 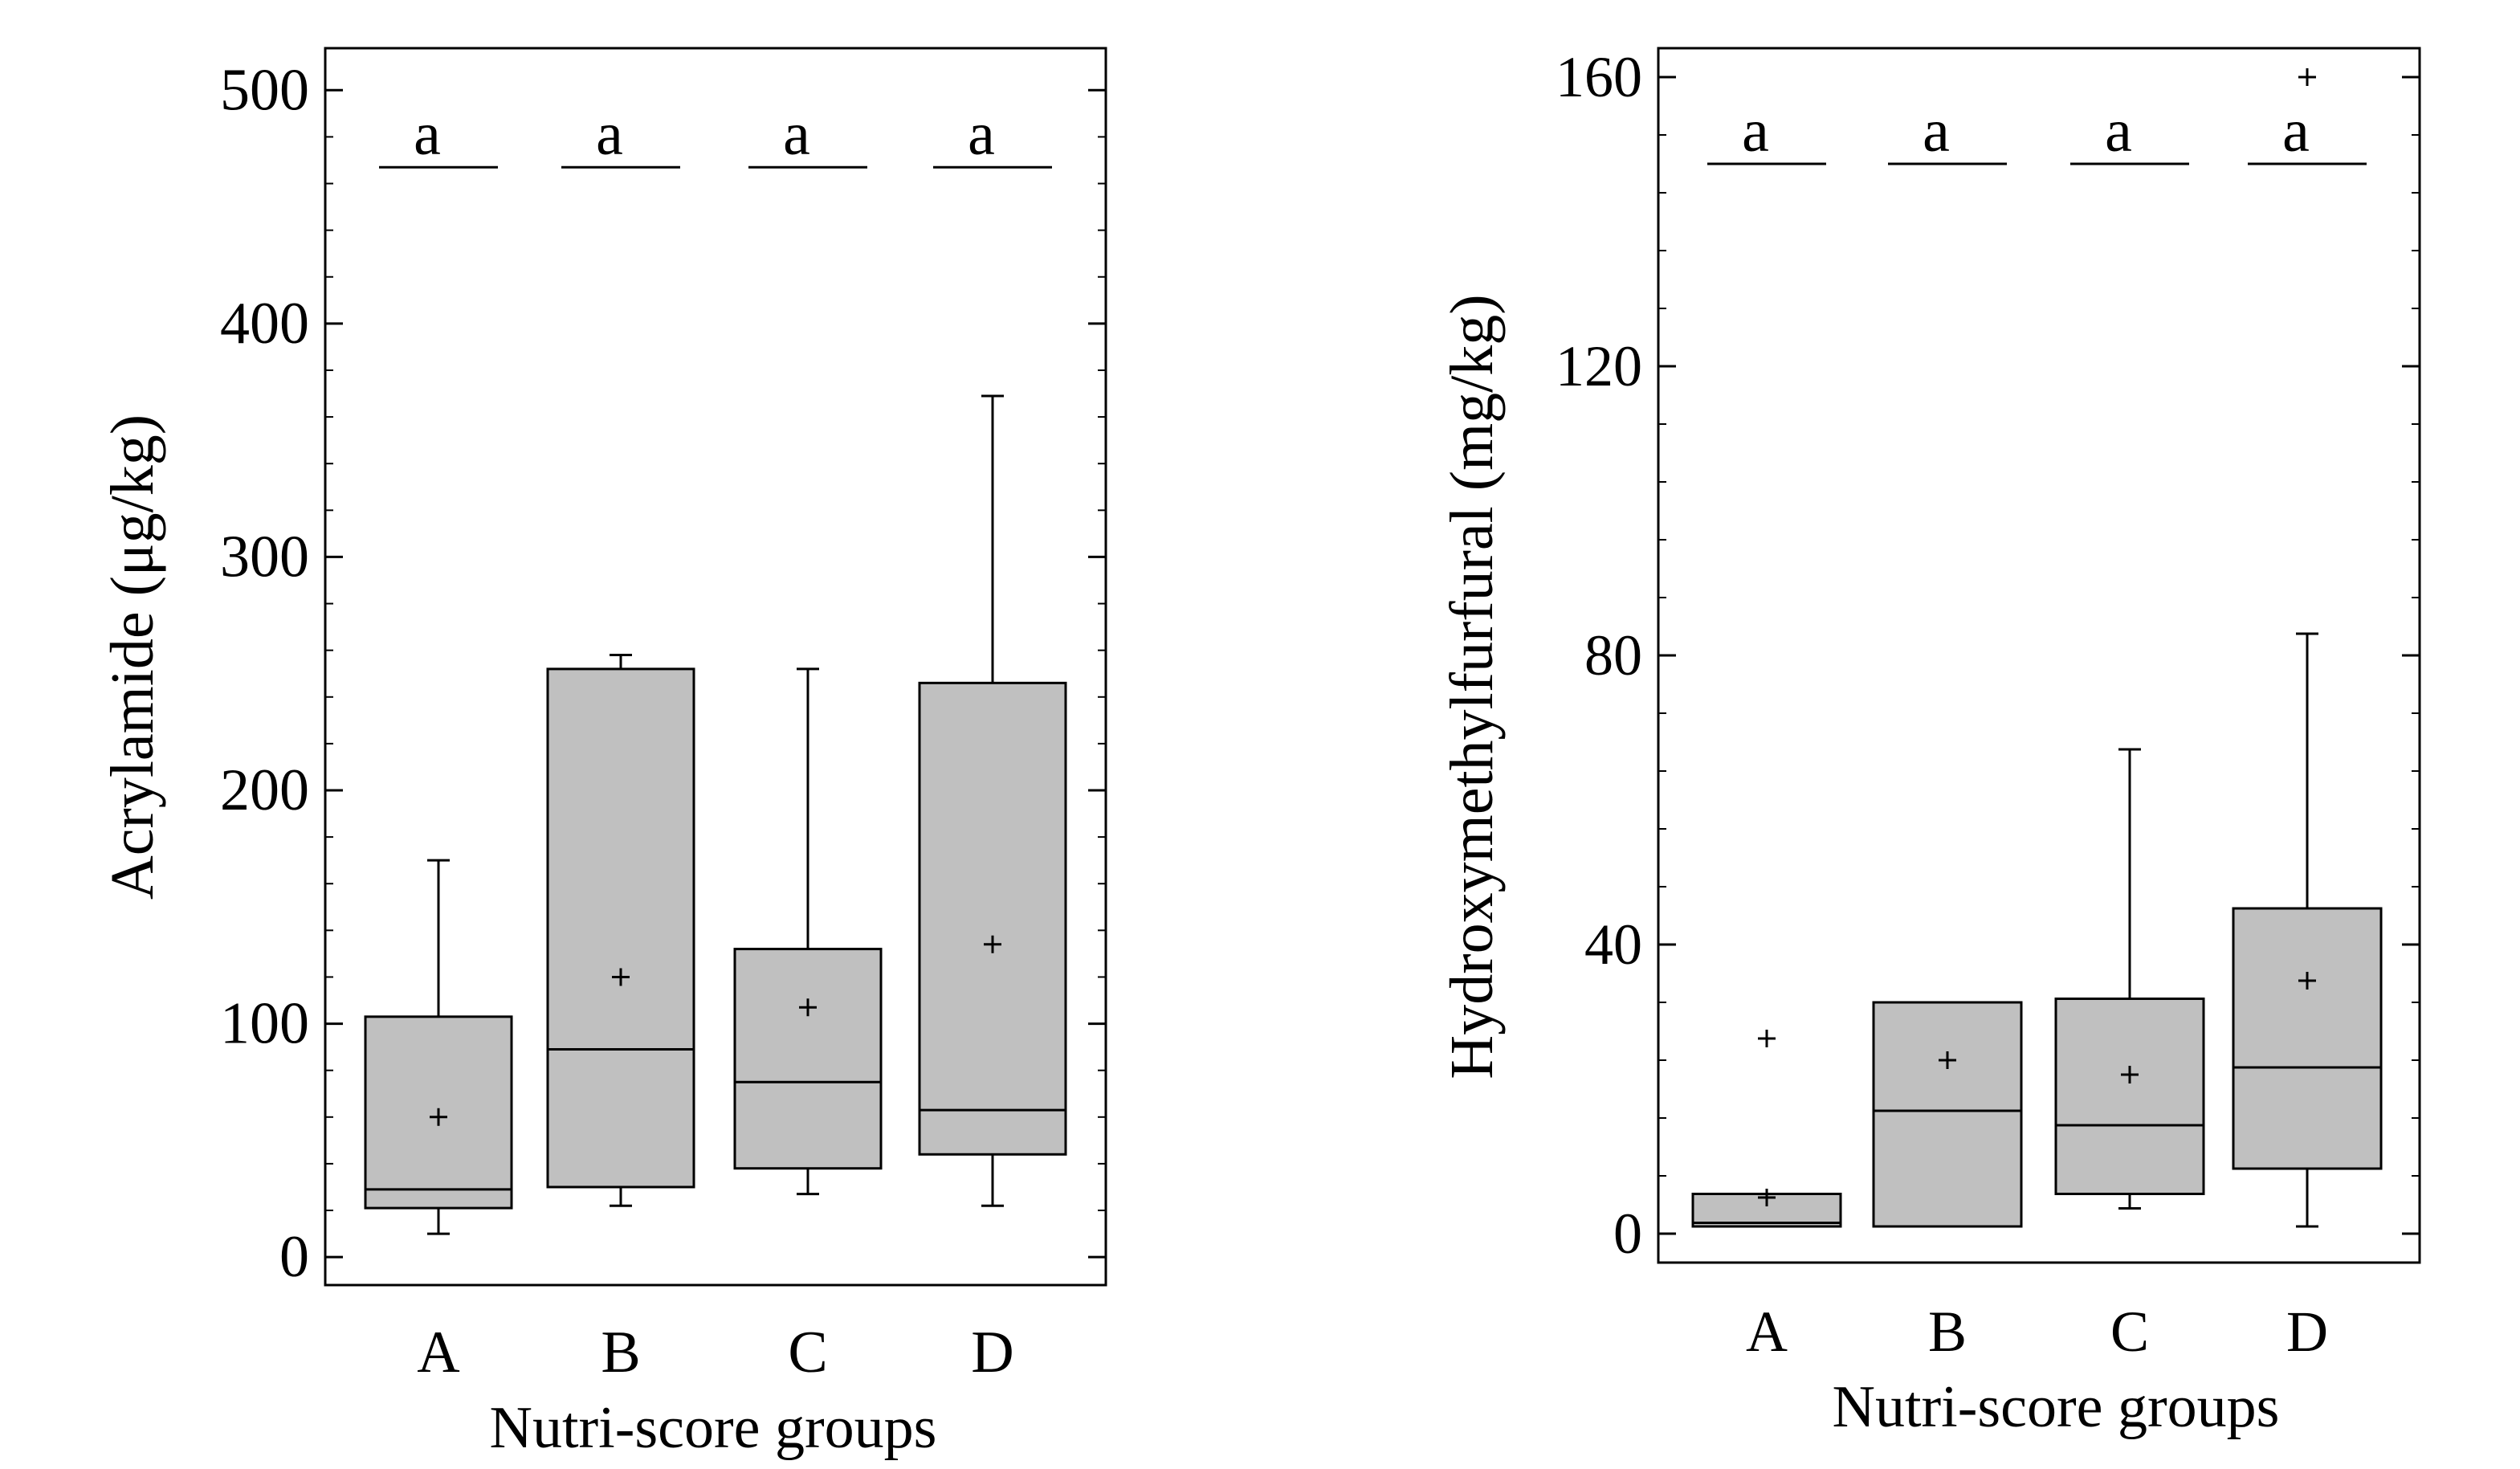 What do you see at coordinates (264, 324) in the screenshot?
I see `y-tick-label: 400` at bounding box center [264, 324].